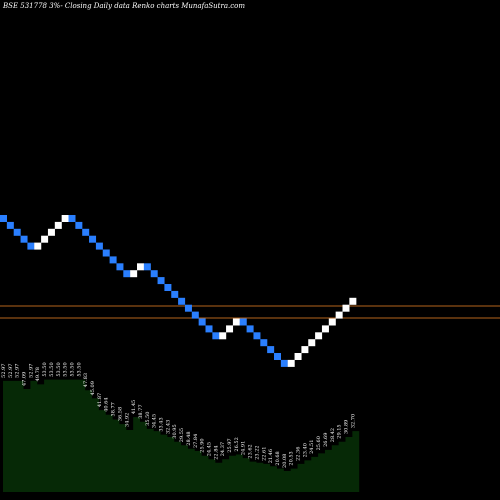 The width and height of the screenshot is (500, 500). What do you see at coordinates (175, 431) in the screenshot?
I see `price-label: 30.95` at bounding box center [175, 431].